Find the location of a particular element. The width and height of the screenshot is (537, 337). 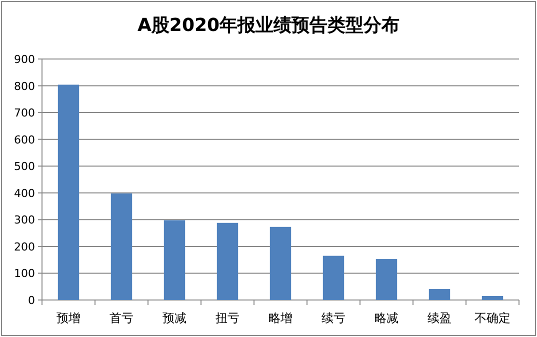

y-tick-label: 500 is located at coordinates (24, 167).